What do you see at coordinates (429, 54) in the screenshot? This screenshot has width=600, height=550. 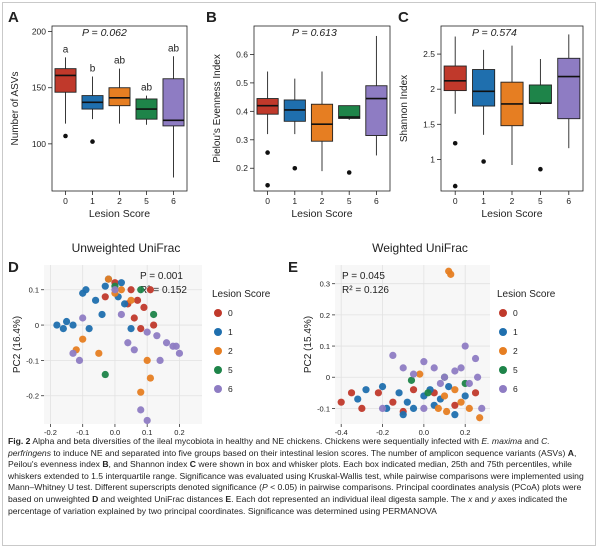 I see `y-tick-label: 2.5` at bounding box center [429, 54].